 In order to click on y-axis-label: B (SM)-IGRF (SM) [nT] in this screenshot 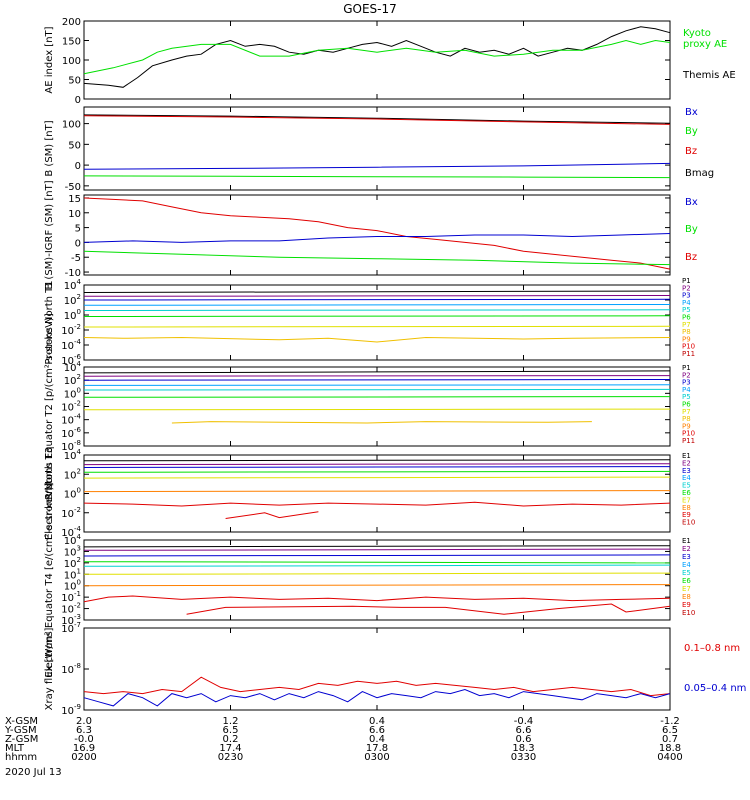, I will do `click(49, 234)`.